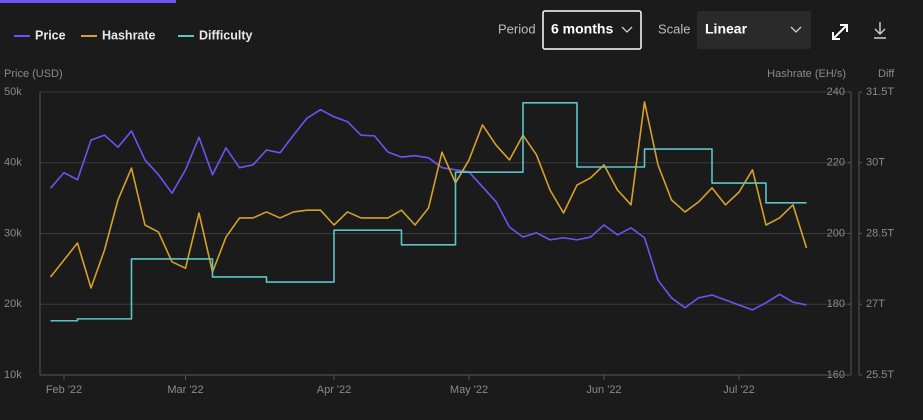 This screenshot has width=923, height=420. I want to click on y3-tick-label: 30T, so click(875, 163).